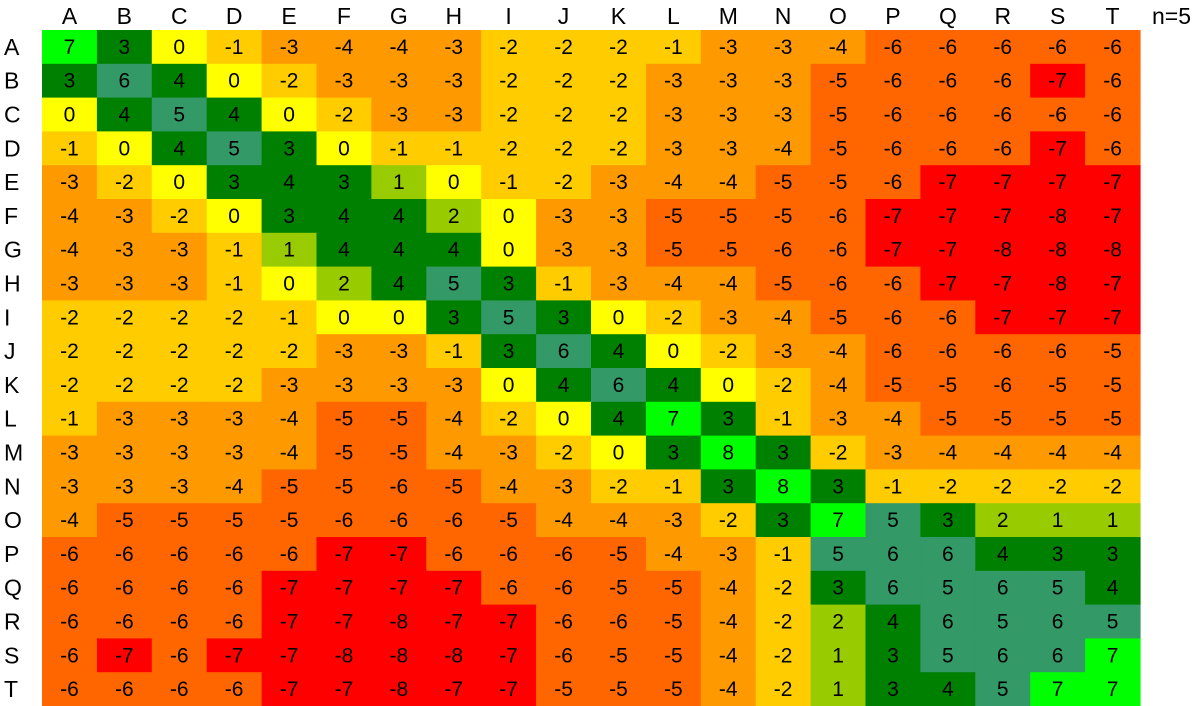 The height and width of the screenshot is (706, 1200). What do you see at coordinates (893, 520) in the screenshot?
I see `cell-value-label: 5` at bounding box center [893, 520].